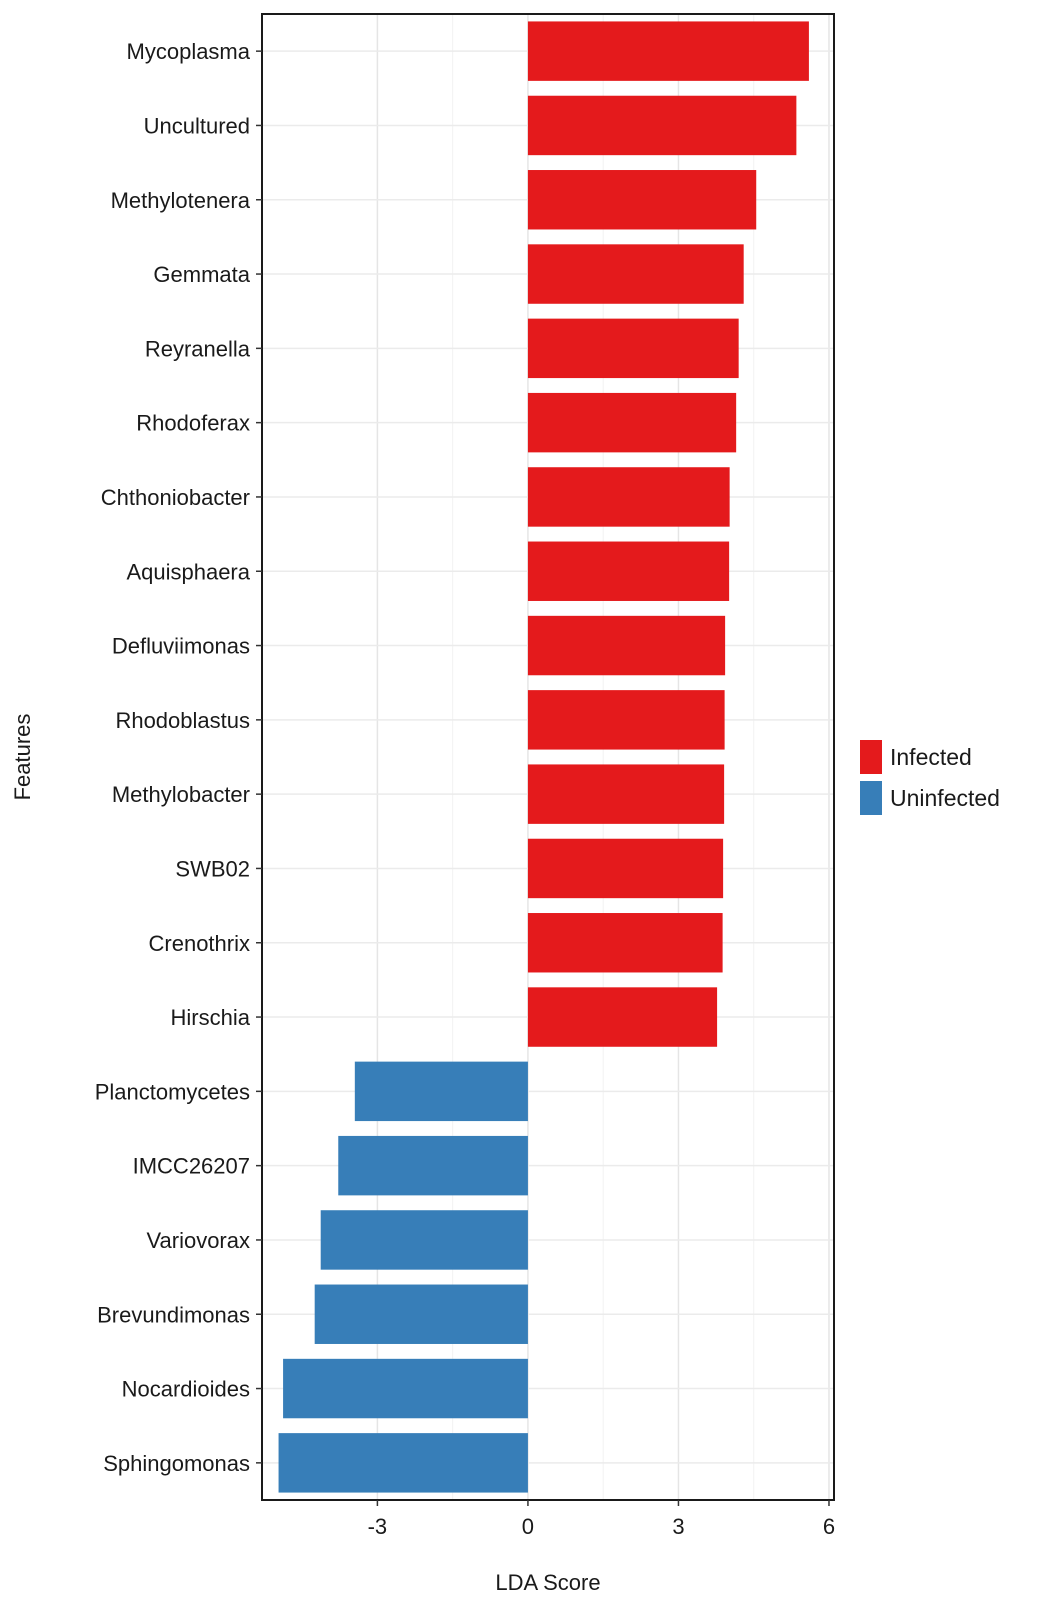  I want to click on y-tick-label: Methylobacter, so click(181, 794).